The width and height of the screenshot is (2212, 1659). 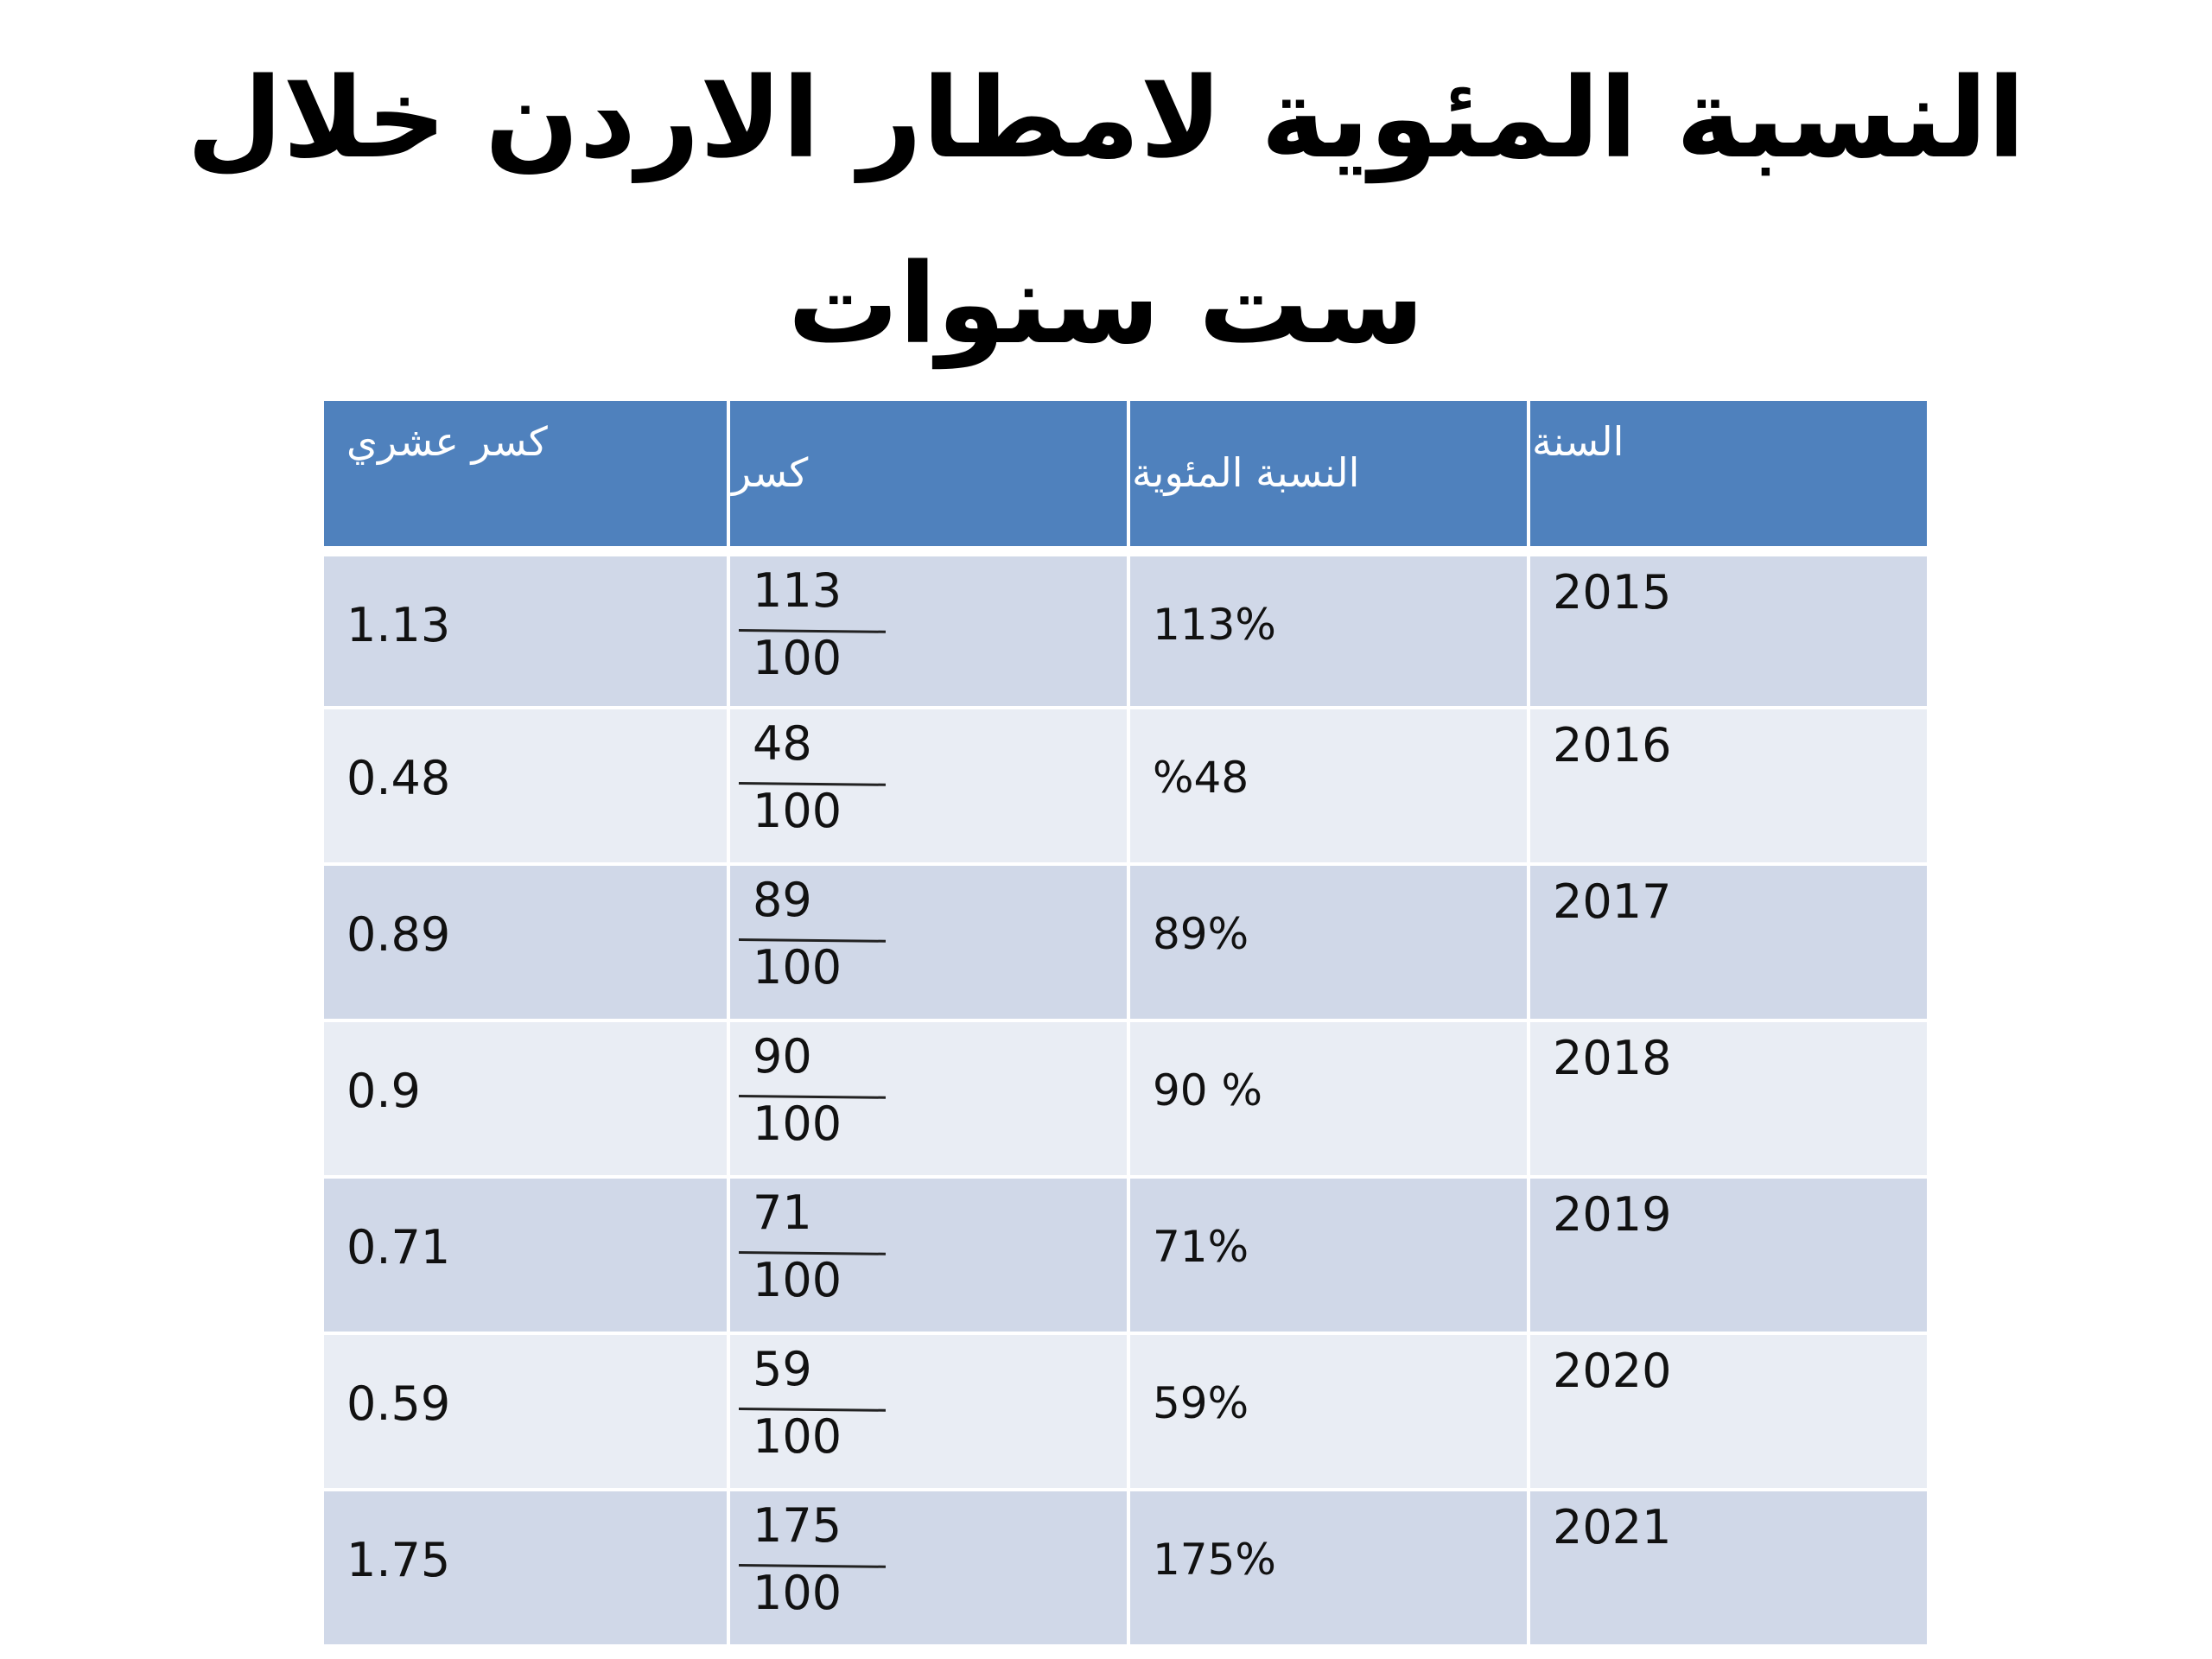 I want to click on year-cell: 2015, so click(x=1728, y=627).